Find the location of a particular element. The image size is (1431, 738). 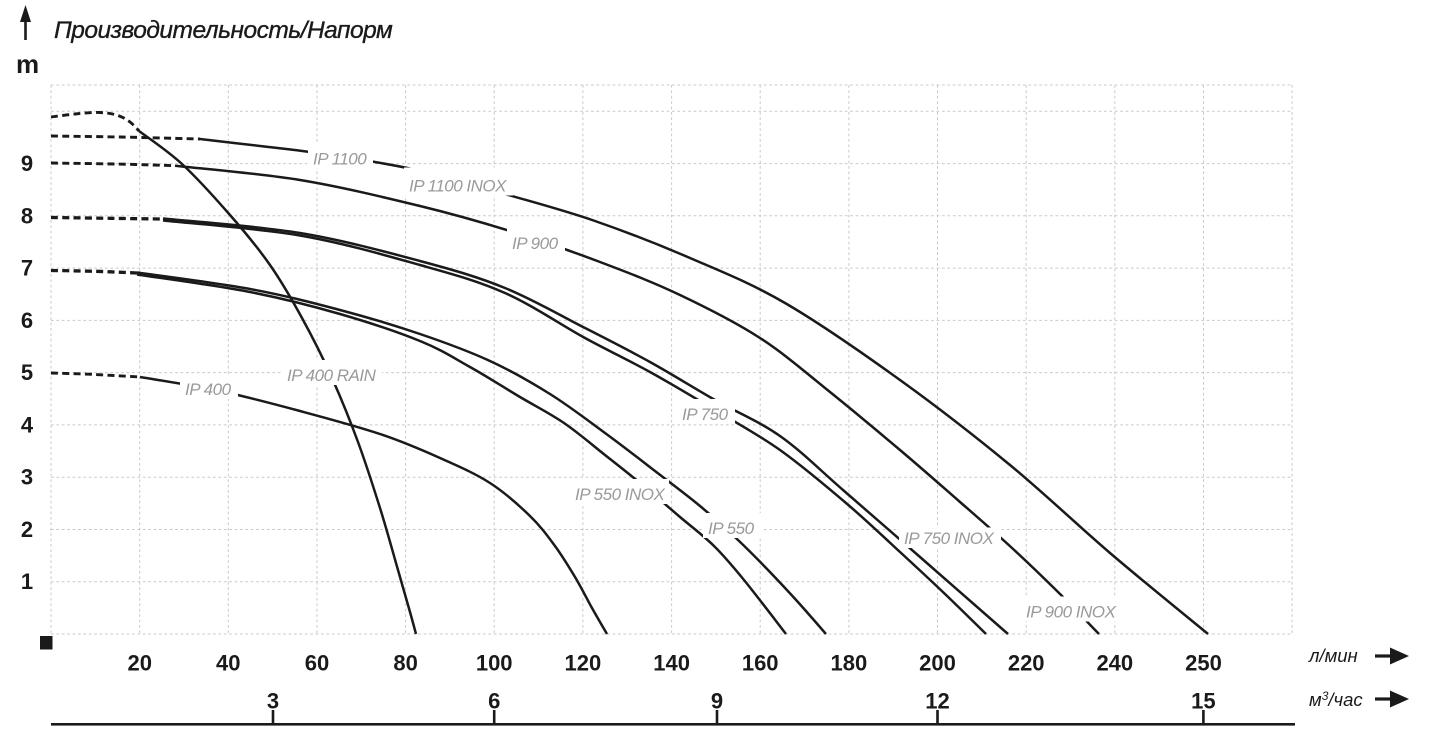

svg-text: Производительность/Напорм is located at coordinates (223, 30).